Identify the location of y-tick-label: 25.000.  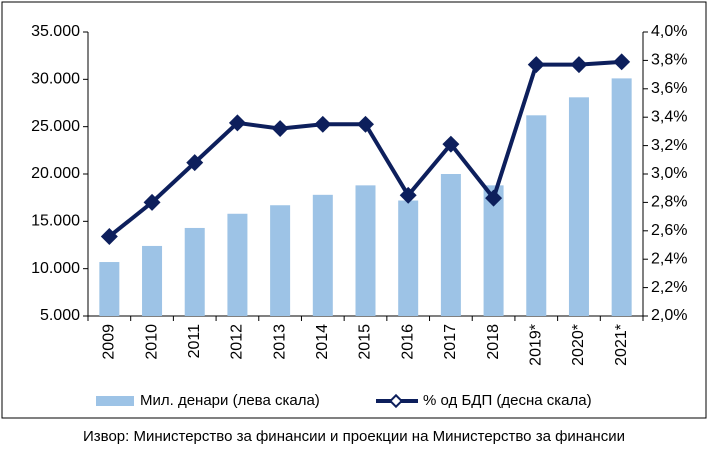
(55, 126).